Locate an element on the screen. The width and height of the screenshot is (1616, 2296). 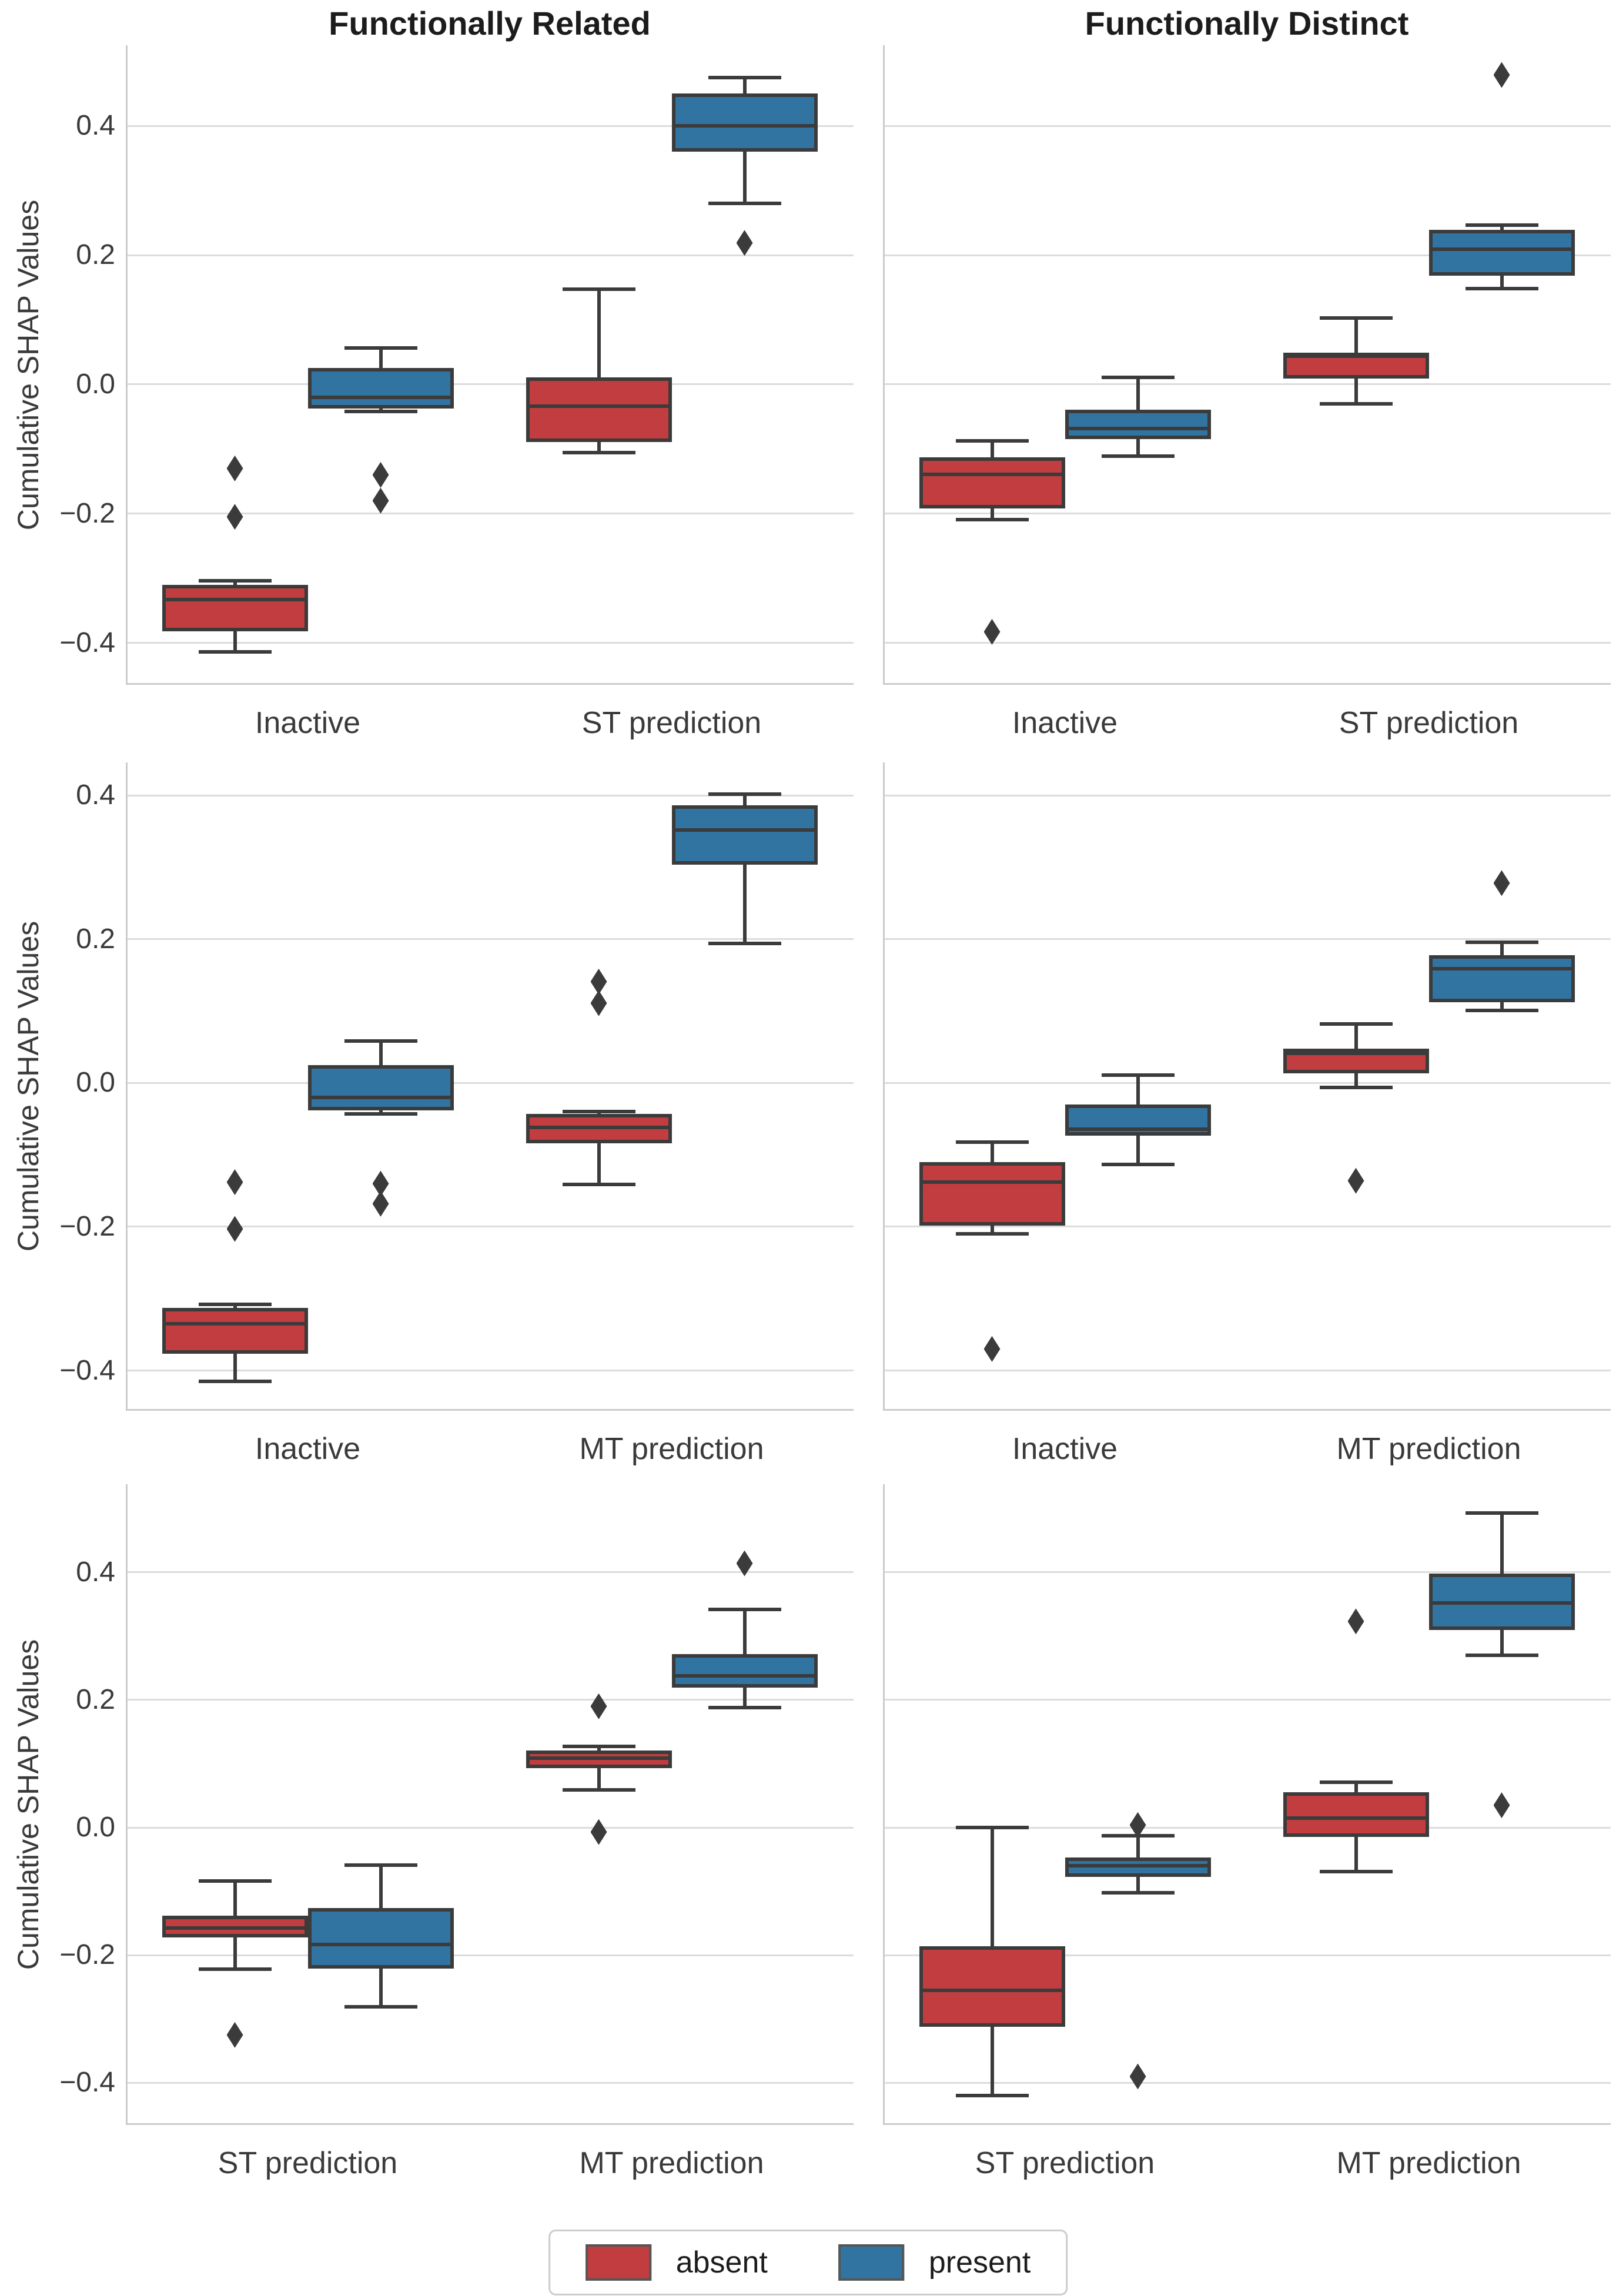
subplot-axes-row3-col2 is located at coordinates (1247, 1804).